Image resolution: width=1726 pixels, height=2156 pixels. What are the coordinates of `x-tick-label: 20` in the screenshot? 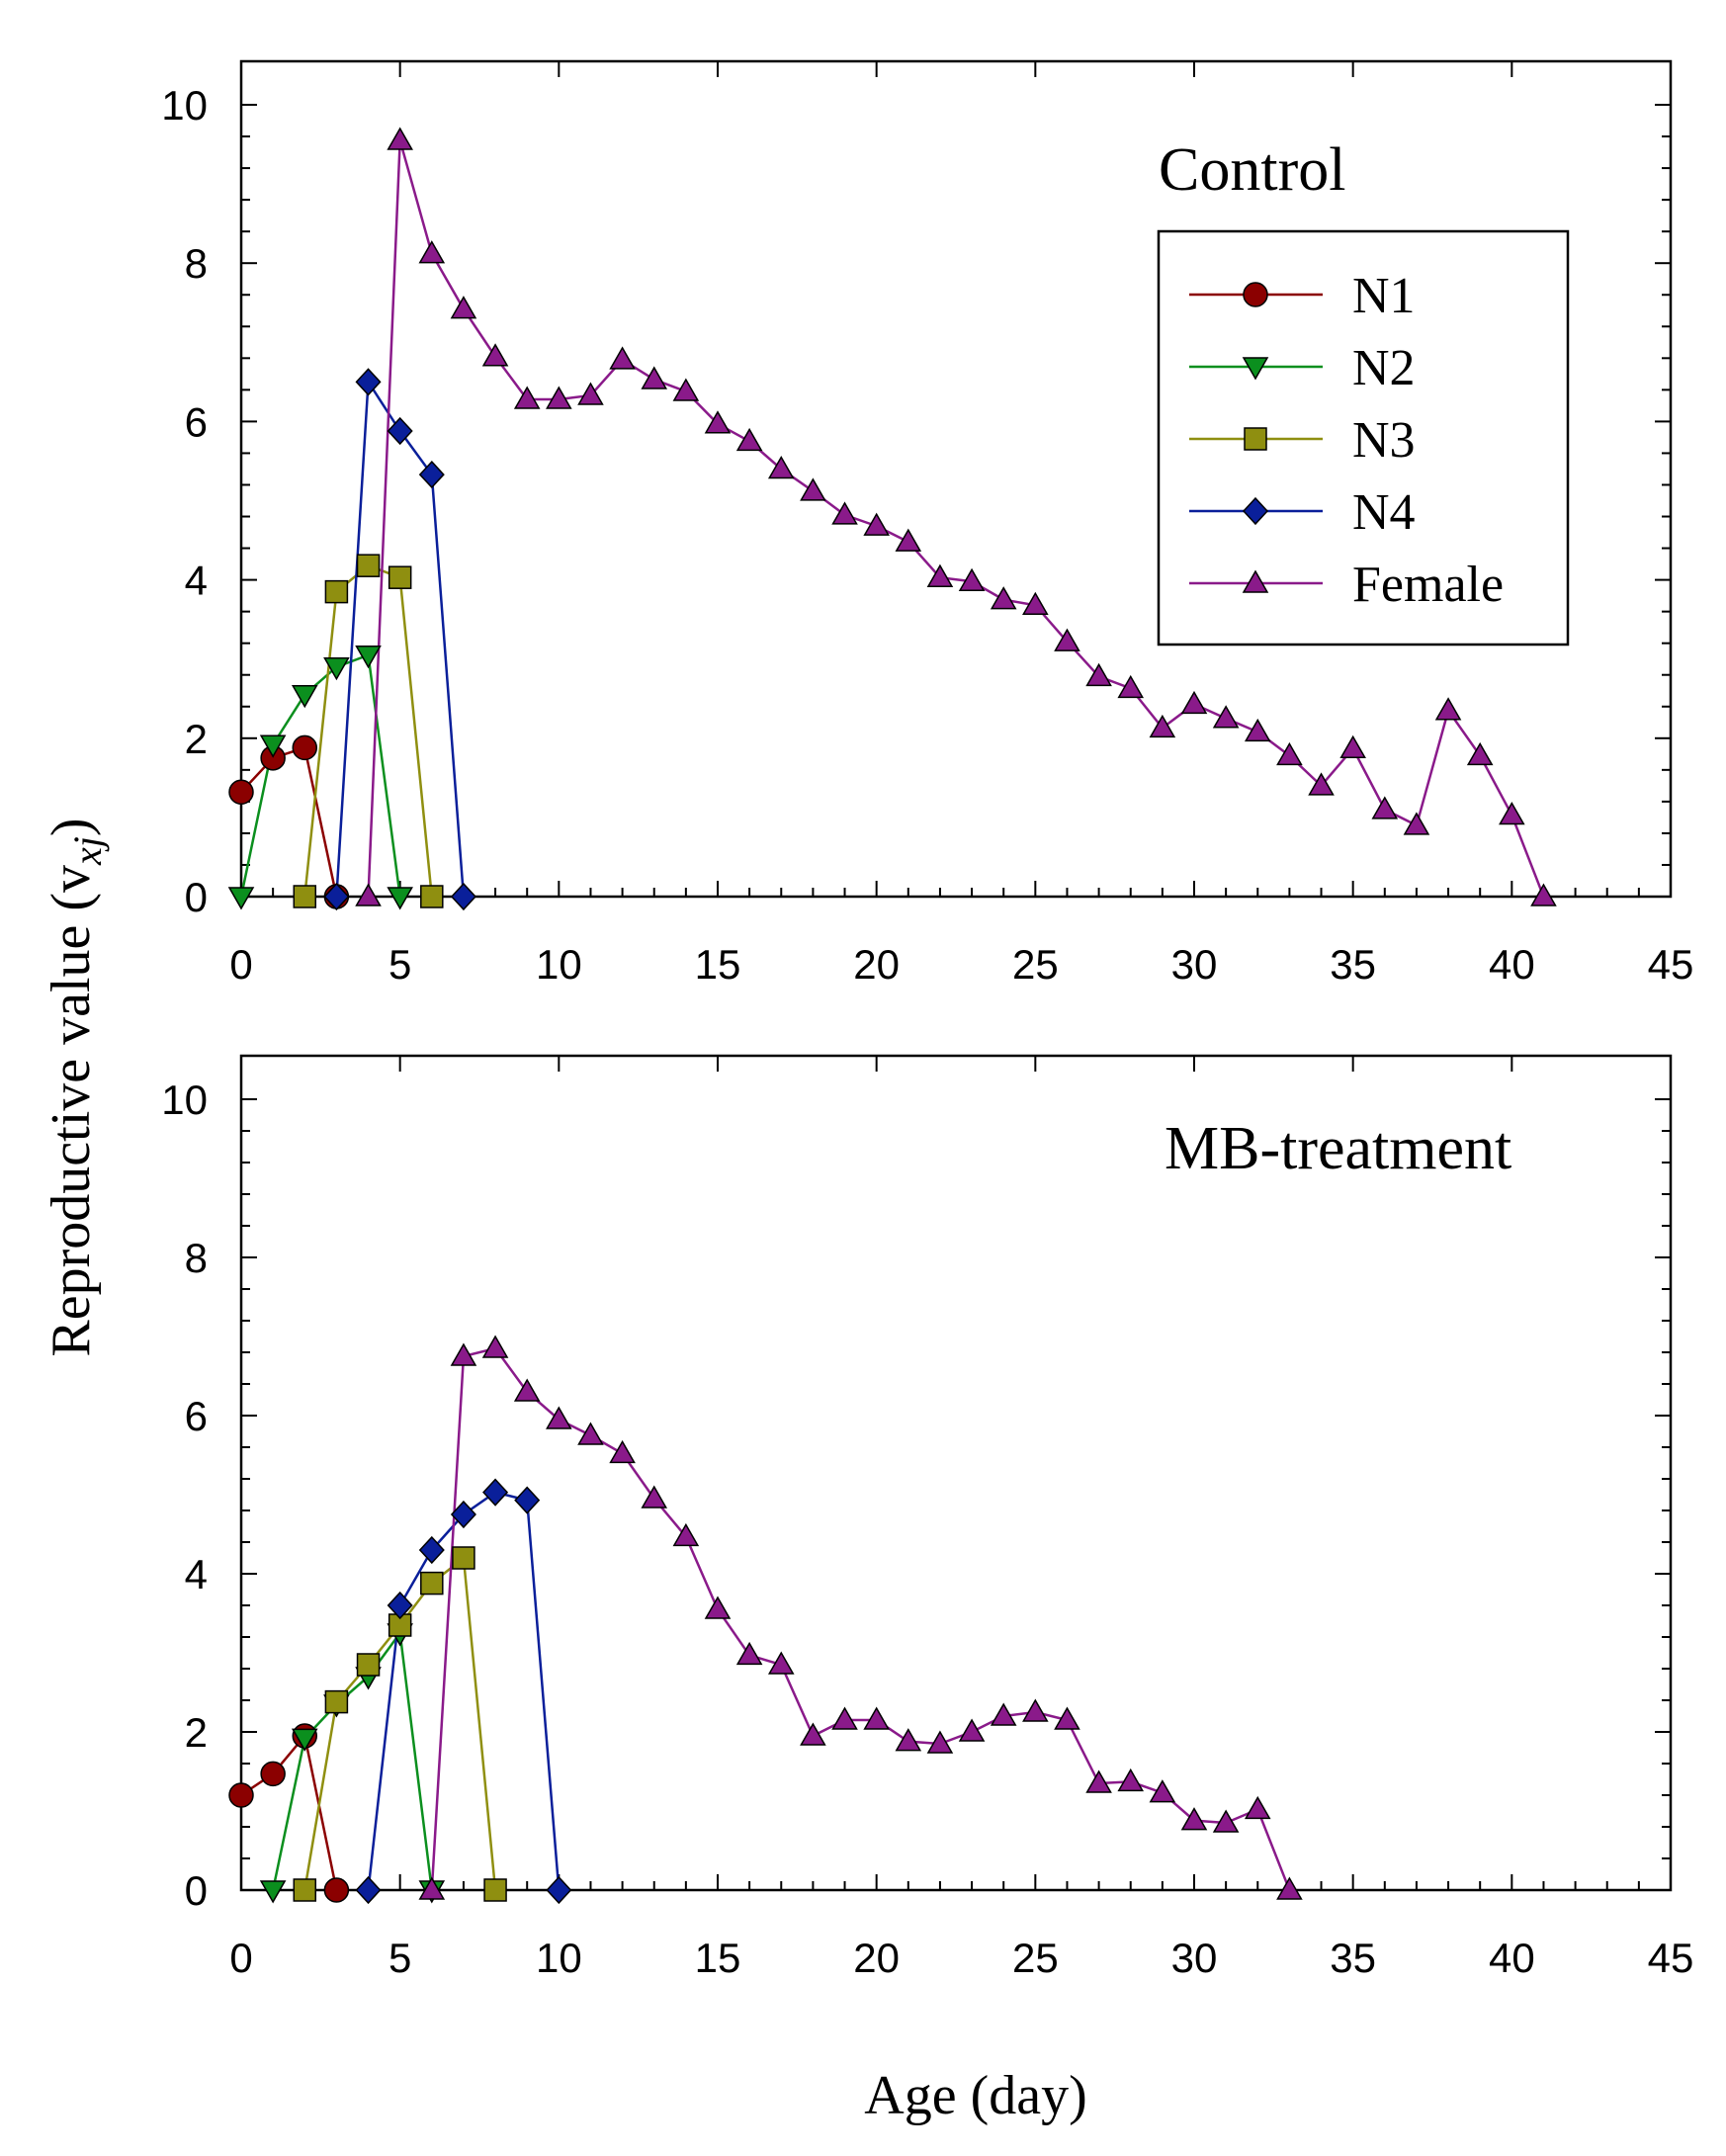 It's located at (876, 1958).